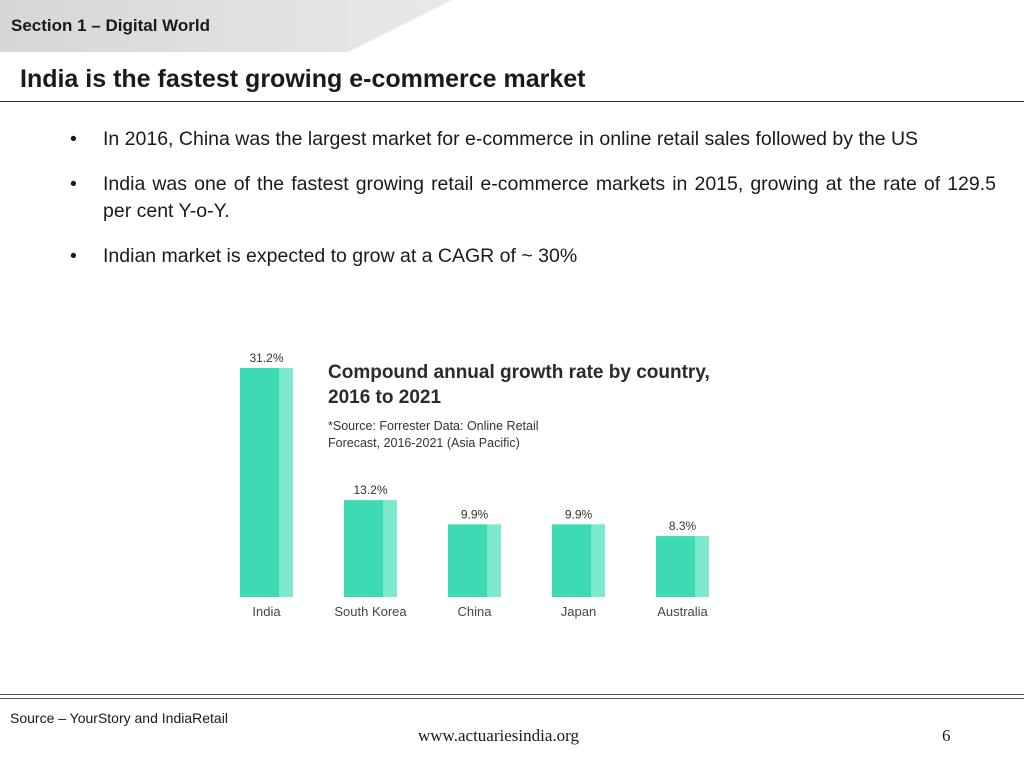  What do you see at coordinates (266, 358) in the screenshot?
I see `bar-value-label: 31.2%` at bounding box center [266, 358].